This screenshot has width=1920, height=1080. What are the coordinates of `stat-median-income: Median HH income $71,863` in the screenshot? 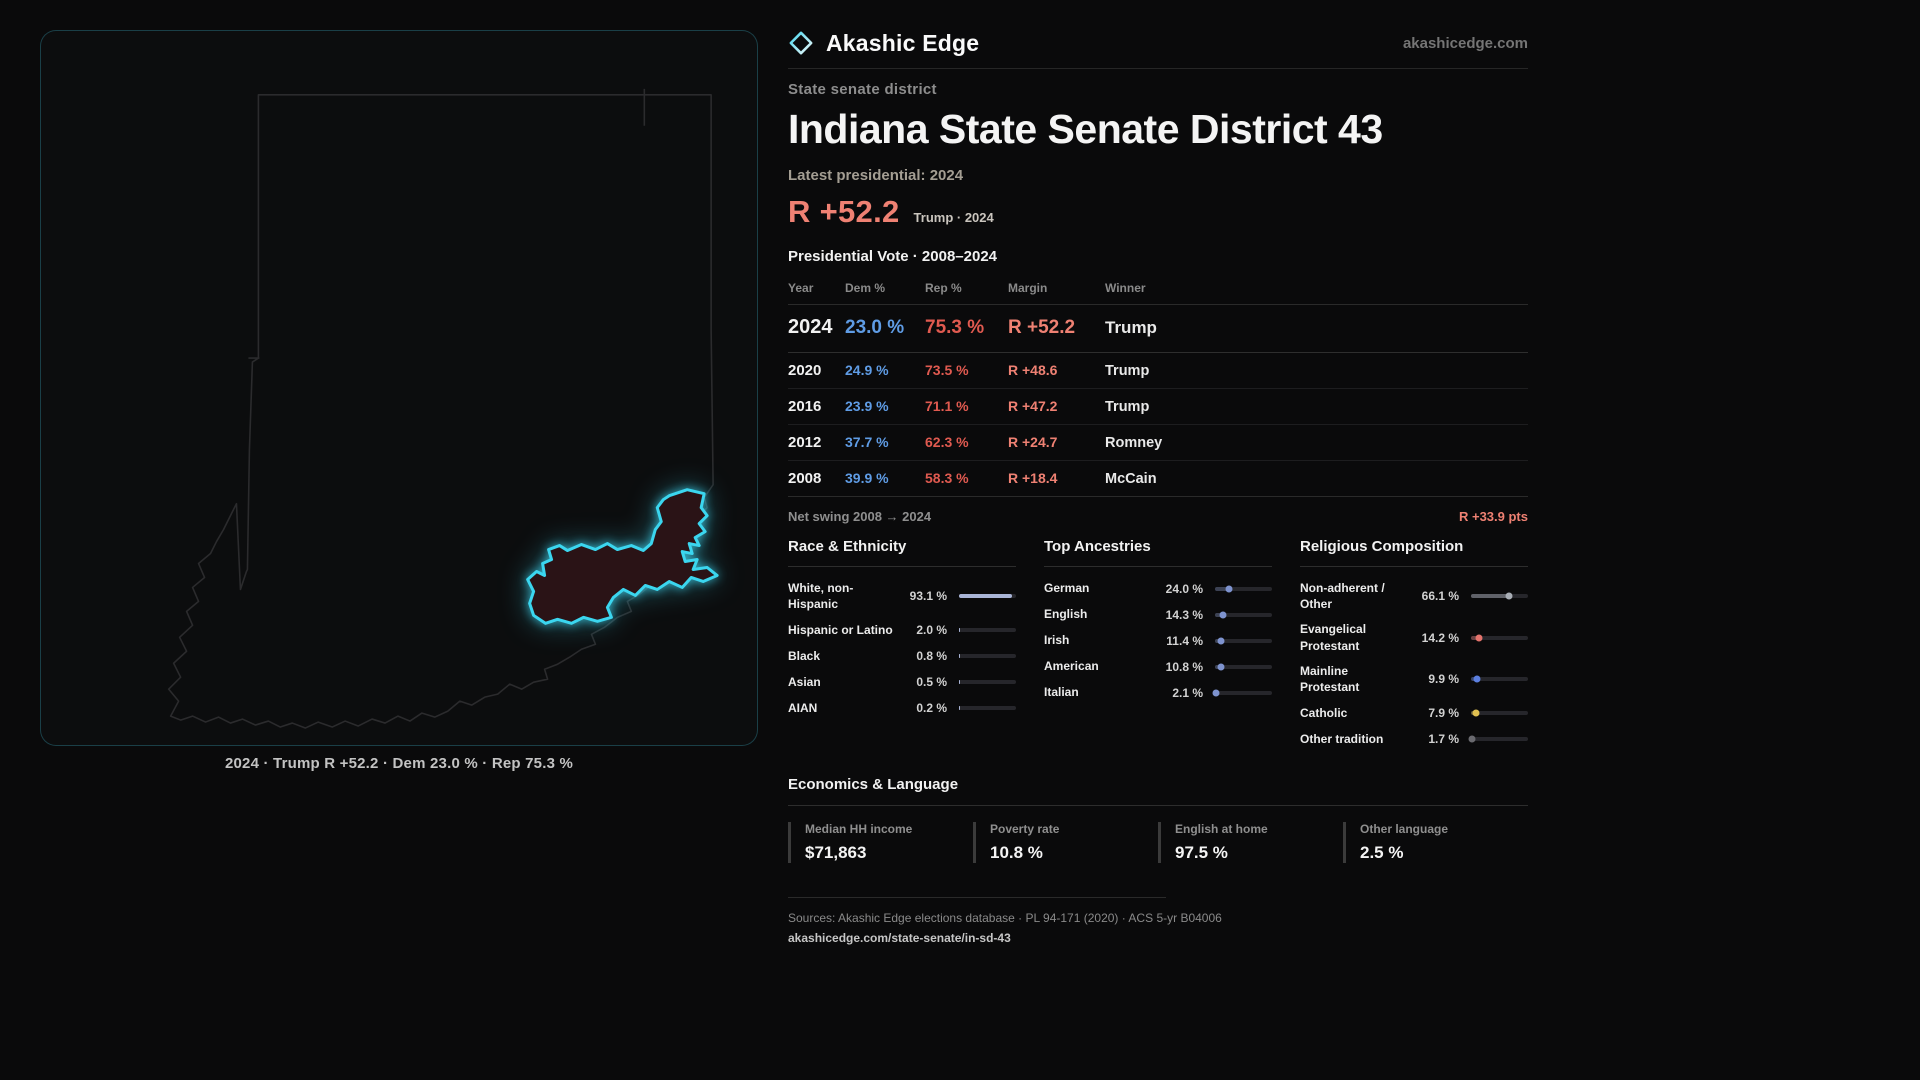 It's located at (880, 843).